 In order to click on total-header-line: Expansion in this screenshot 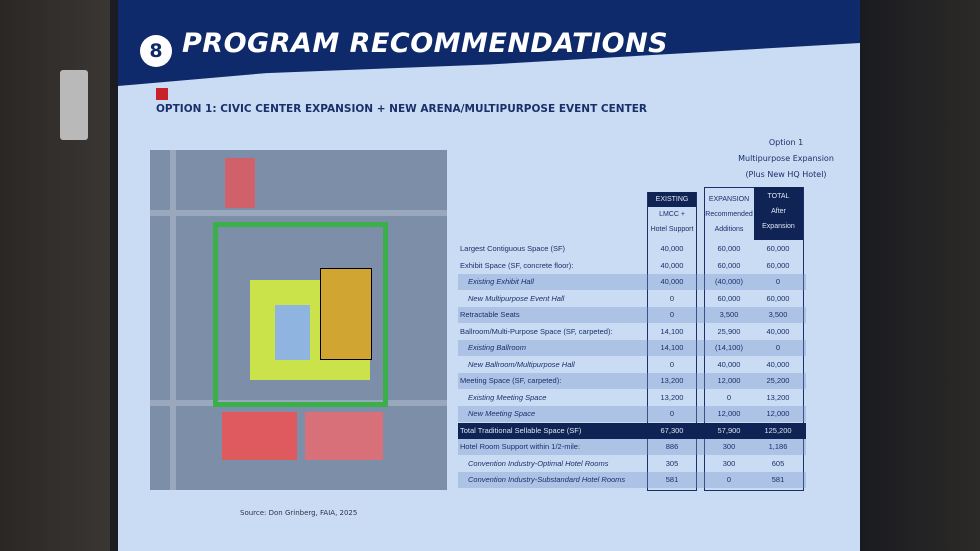, I will do `click(778, 226)`.